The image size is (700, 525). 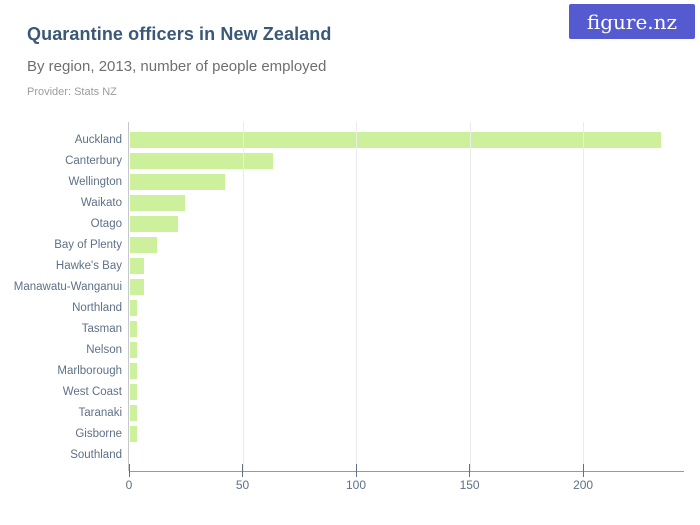 I want to click on chart-title: Quarantine officers in New Zealand, so click(x=179, y=34).